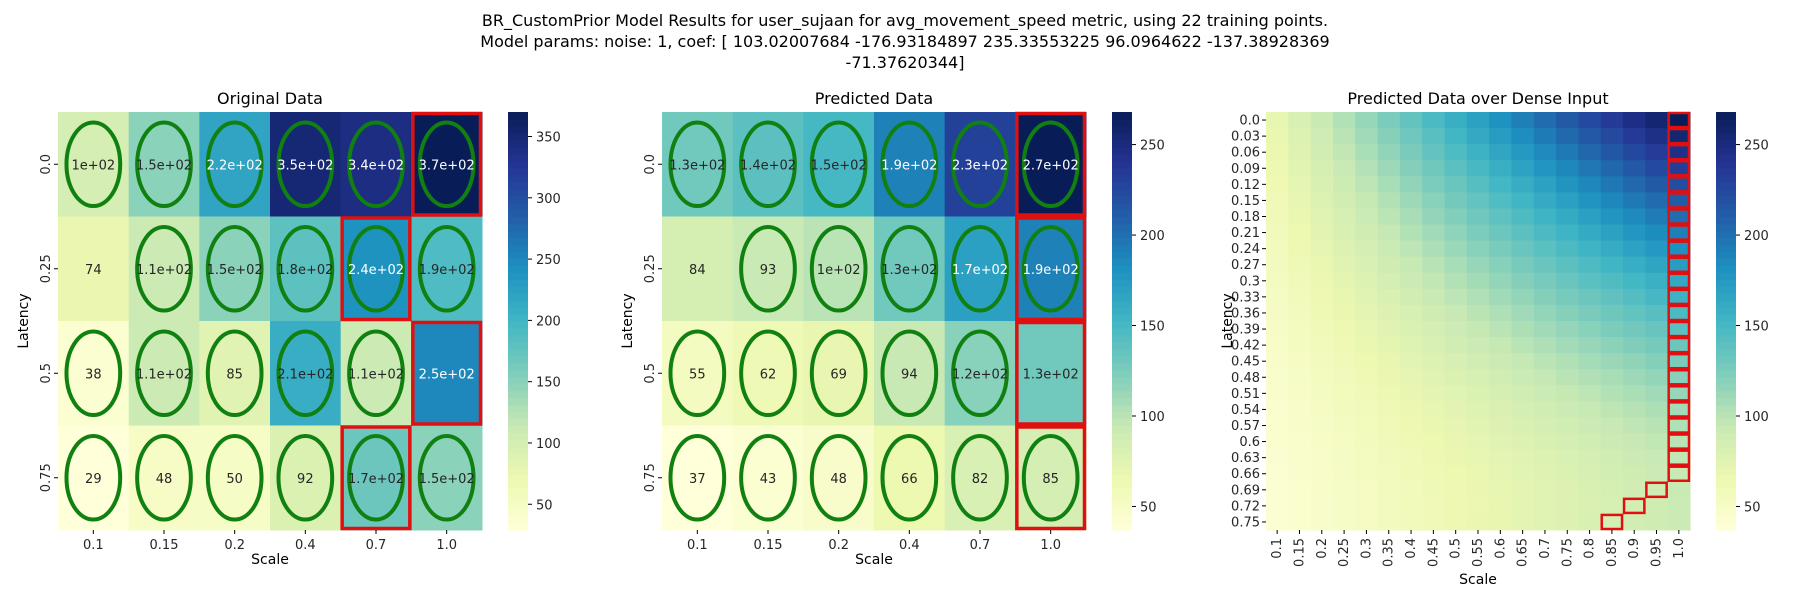  I want to click on x-tick-label: 0.1, so click(697, 545).